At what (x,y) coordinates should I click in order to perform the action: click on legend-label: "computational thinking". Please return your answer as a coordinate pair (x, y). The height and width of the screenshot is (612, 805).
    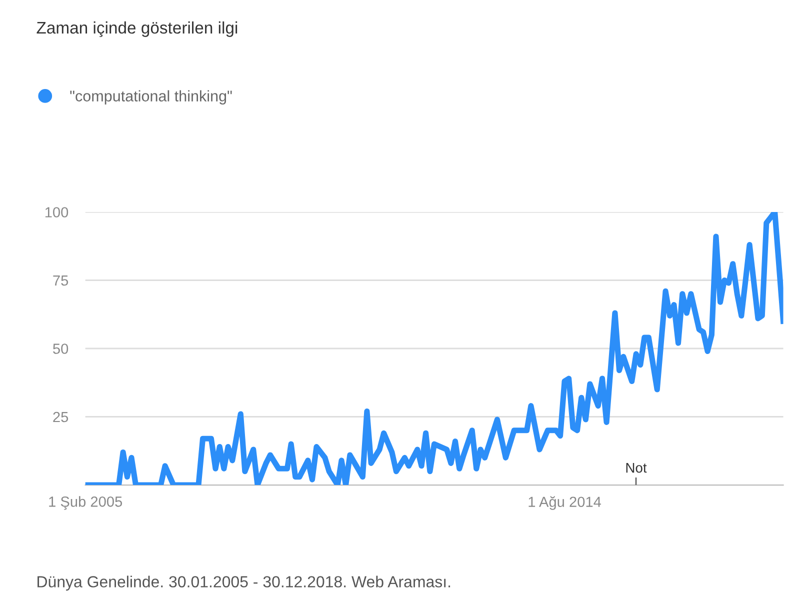
    Looking at the image, I should click on (151, 97).